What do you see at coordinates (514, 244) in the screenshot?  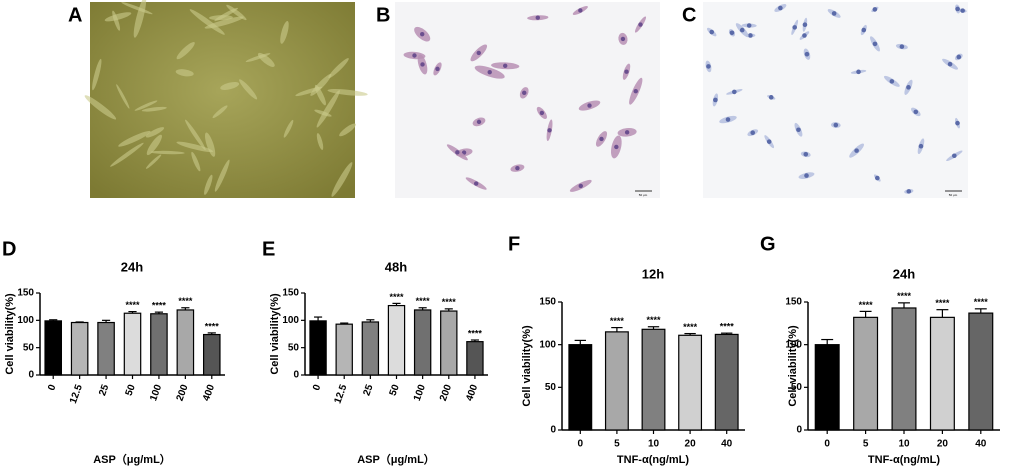 I see `panel-label: F` at bounding box center [514, 244].